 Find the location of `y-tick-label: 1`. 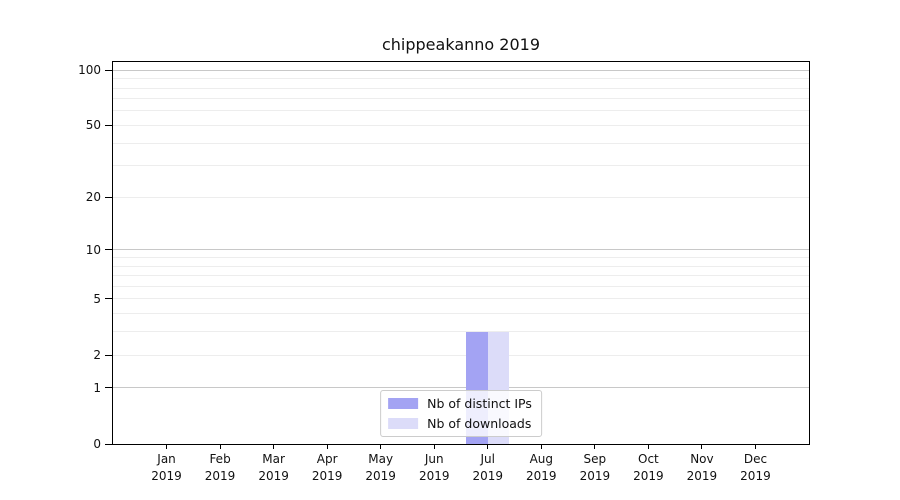

y-tick-label: 1 is located at coordinates (97, 387).